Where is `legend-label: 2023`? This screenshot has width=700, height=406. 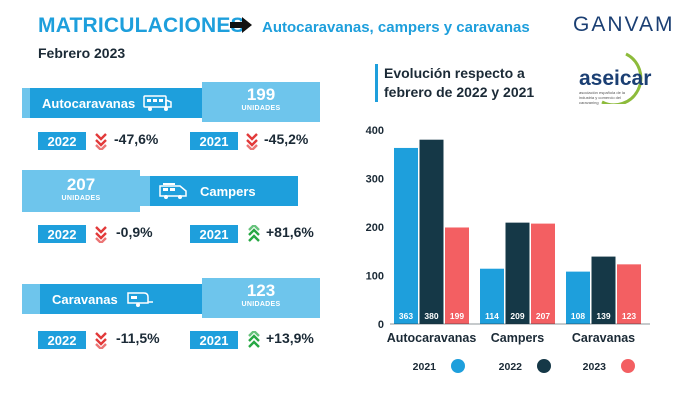 legend-label: 2023 is located at coordinates (595, 367).